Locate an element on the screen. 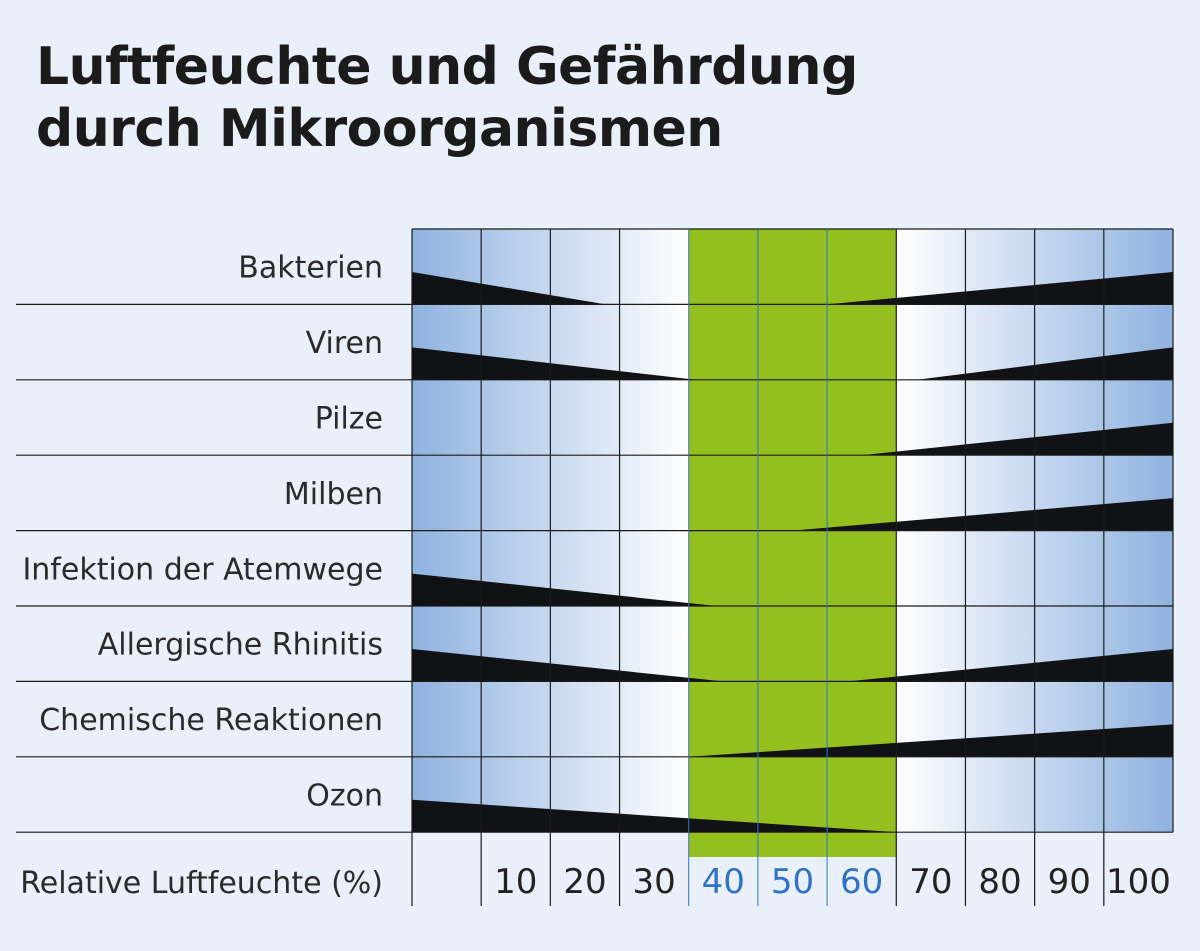 This screenshot has width=1200, height=951. risk-wedge-high-milben is located at coordinates (982, 514).